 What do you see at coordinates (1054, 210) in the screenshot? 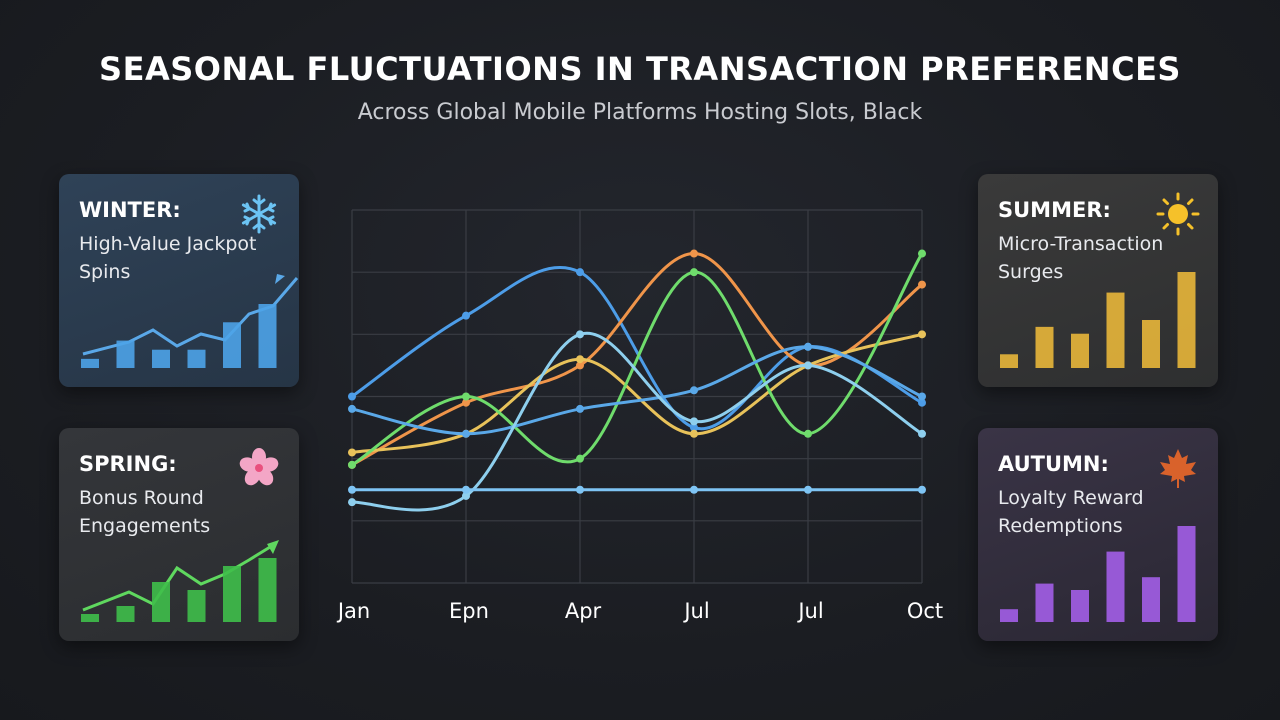
I see `summer-season-label: SUMMER:` at bounding box center [1054, 210].